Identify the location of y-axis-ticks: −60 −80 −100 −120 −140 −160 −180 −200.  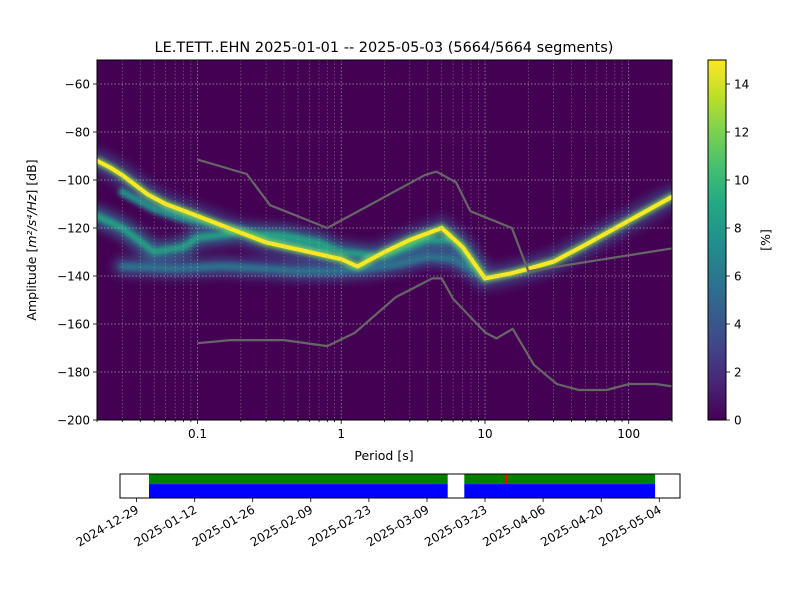
(77, 253).